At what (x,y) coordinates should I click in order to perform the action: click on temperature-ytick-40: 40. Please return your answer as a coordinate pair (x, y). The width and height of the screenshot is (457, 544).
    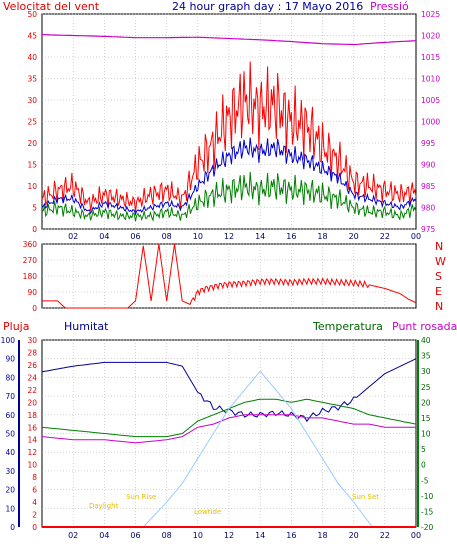
    Looking at the image, I should click on (426, 340).